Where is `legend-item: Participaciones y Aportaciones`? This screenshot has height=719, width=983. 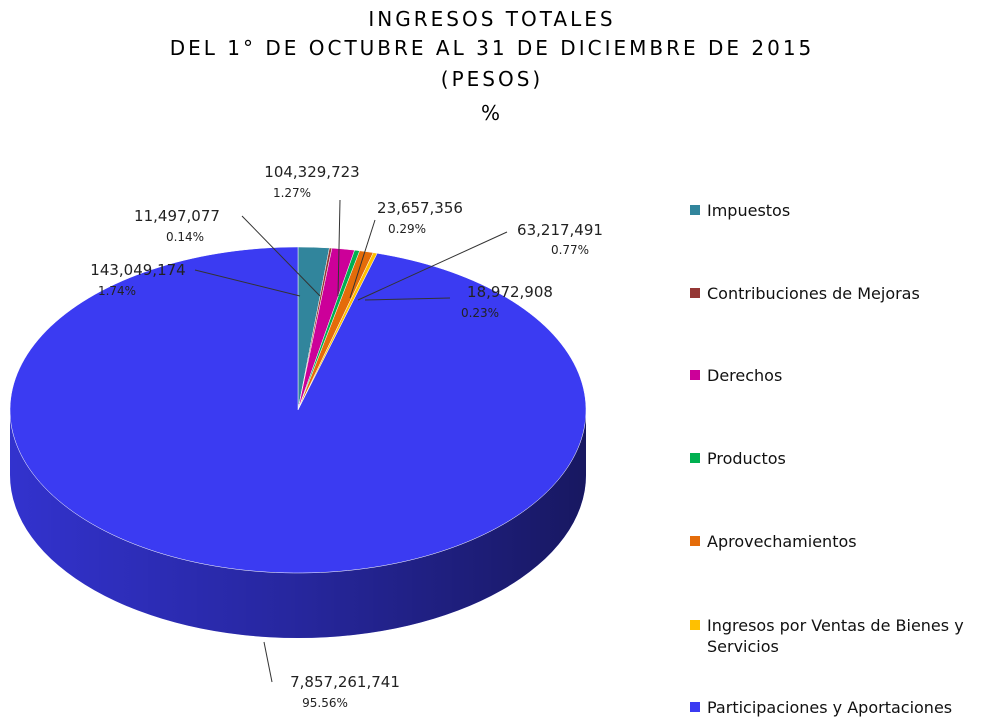
legend-item: Participaciones y Aportaciones is located at coordinates (832, 707).